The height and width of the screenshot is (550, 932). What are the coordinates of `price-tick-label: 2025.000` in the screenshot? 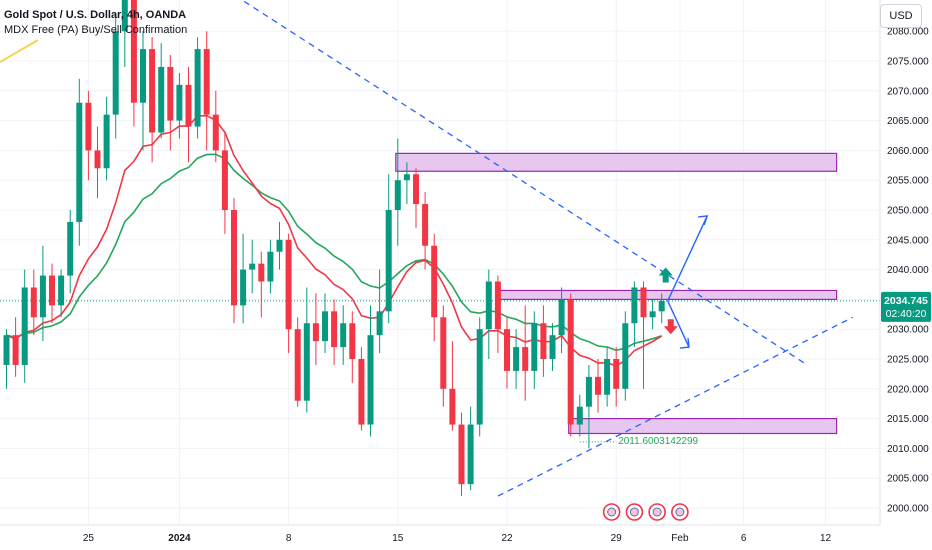 It's located at (908, 360).